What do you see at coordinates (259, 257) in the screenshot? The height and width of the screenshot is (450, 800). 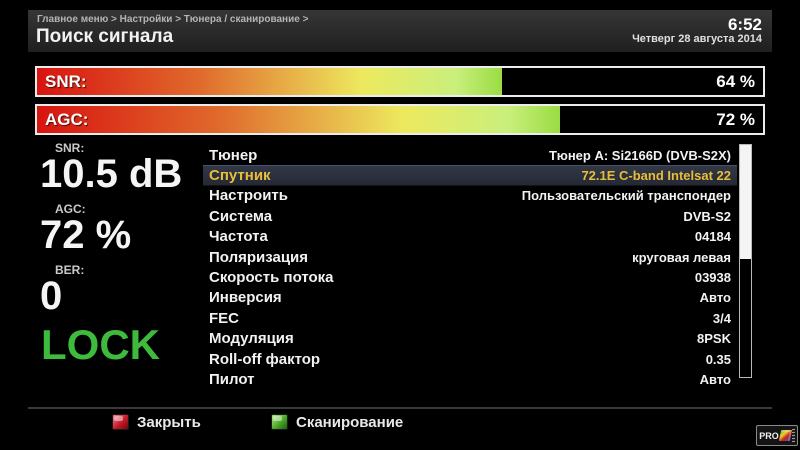 I see `menu-label: Поляризация` at bounding box center [259, 257].